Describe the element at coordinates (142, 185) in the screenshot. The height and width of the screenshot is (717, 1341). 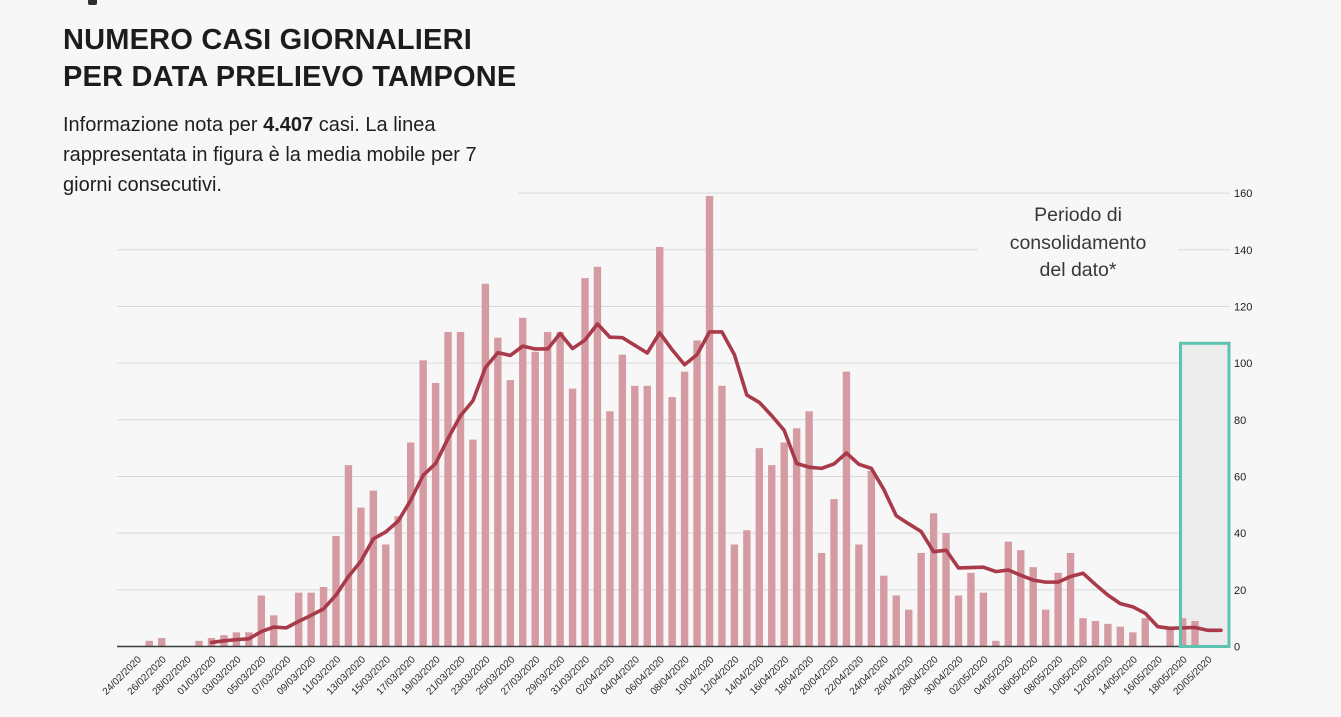
I see `subtitle-line-3: giorni consecutivi.` at that location.